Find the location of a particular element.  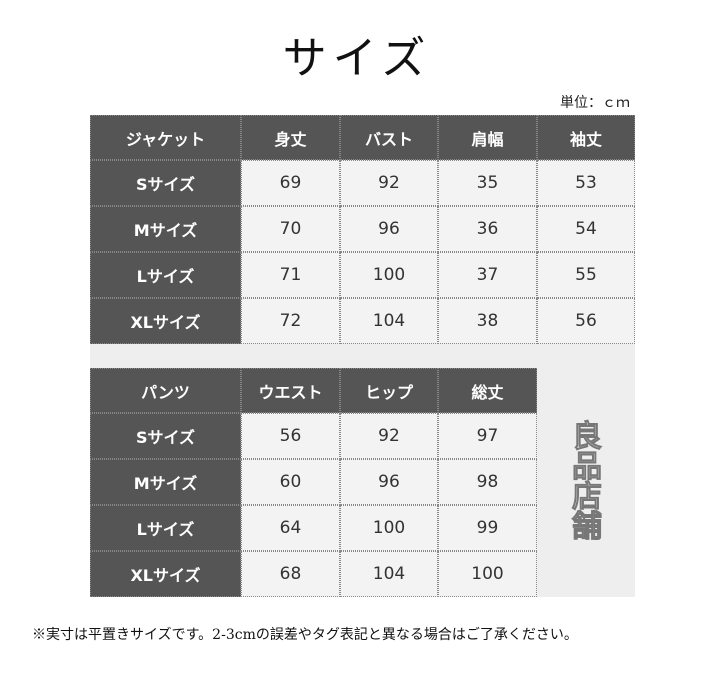

table-cell: 53 is located at coordinates (586, 183).